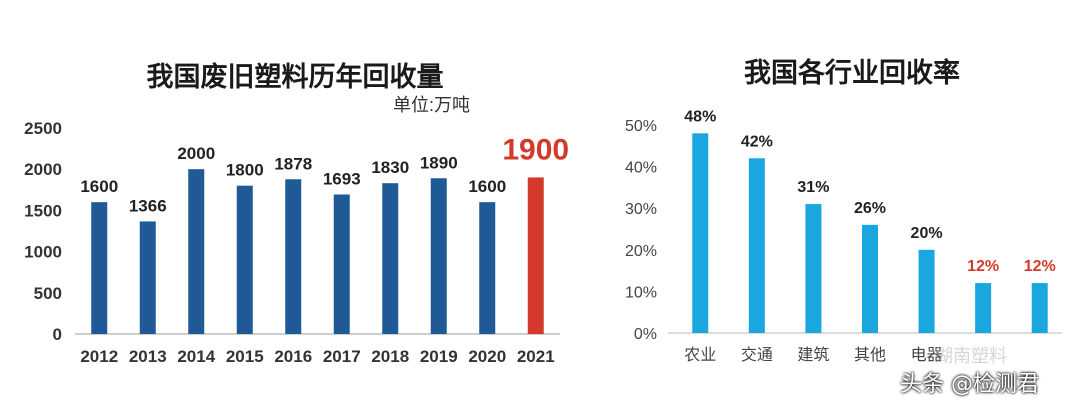 The image size is (1080, 405). What do you see at coordinates (295, 77) in the screenshot?
I see `left-chart-title: 我国废旧塑料历年回收量` at bounding box center [295, 77].